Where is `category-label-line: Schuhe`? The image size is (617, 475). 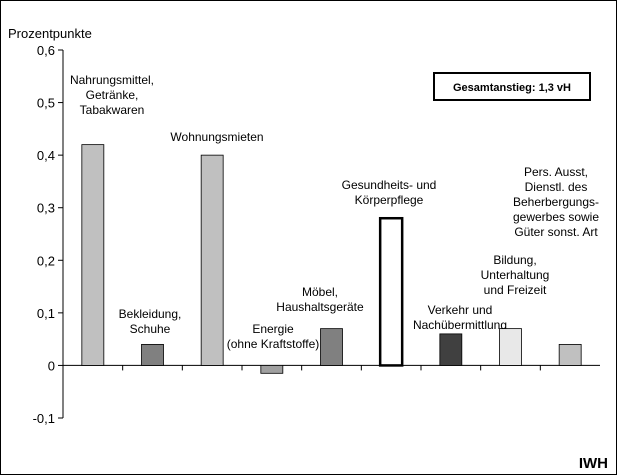
category-label-line: Schuhe is located at coordinates (150, 329).